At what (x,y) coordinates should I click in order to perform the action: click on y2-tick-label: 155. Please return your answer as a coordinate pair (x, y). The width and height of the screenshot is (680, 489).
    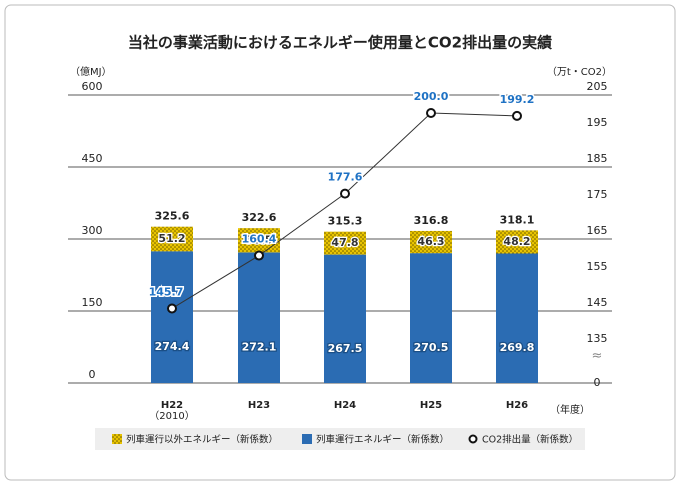
    Looking at the image, I should click on (597, 266).